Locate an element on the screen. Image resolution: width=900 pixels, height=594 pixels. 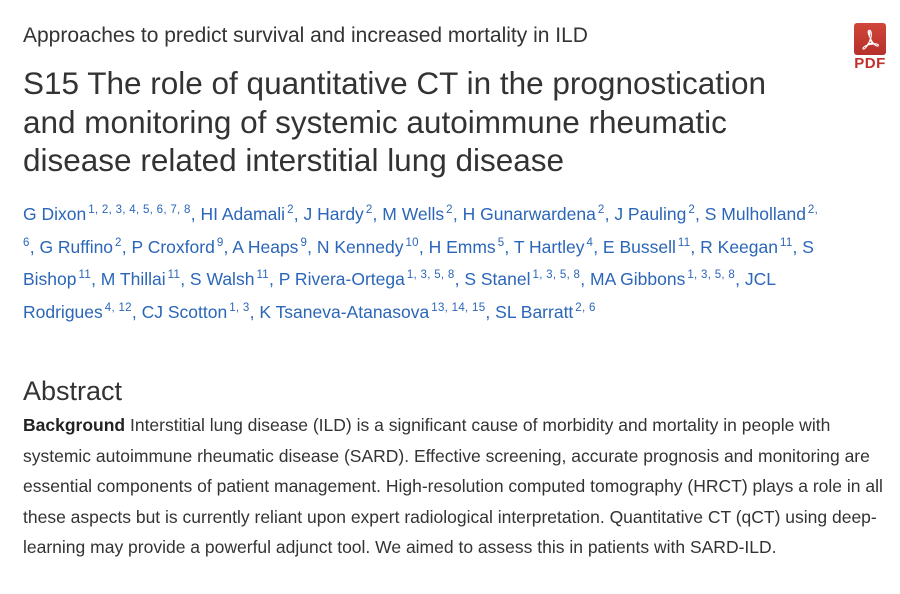
author-link: R Keegan 11 is located at coordinates (746, 247).